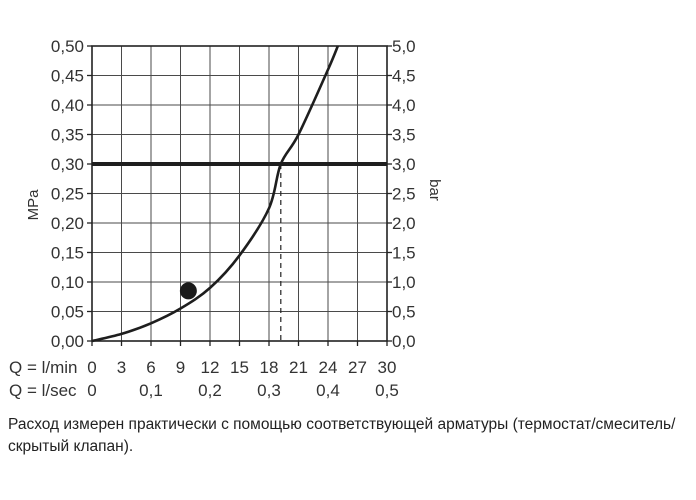 This screenshot has width=696, height=500. Describe the element at coordinates (404, 253) in the screenshot. I see `right-axis-tick-label: 1,5` at that location.